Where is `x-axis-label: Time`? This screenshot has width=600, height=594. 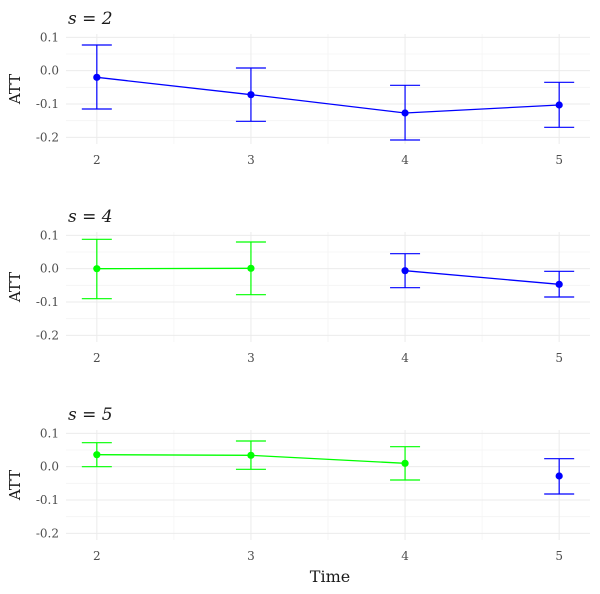
x-axis-label: Time is located at coordinates (330, 576).